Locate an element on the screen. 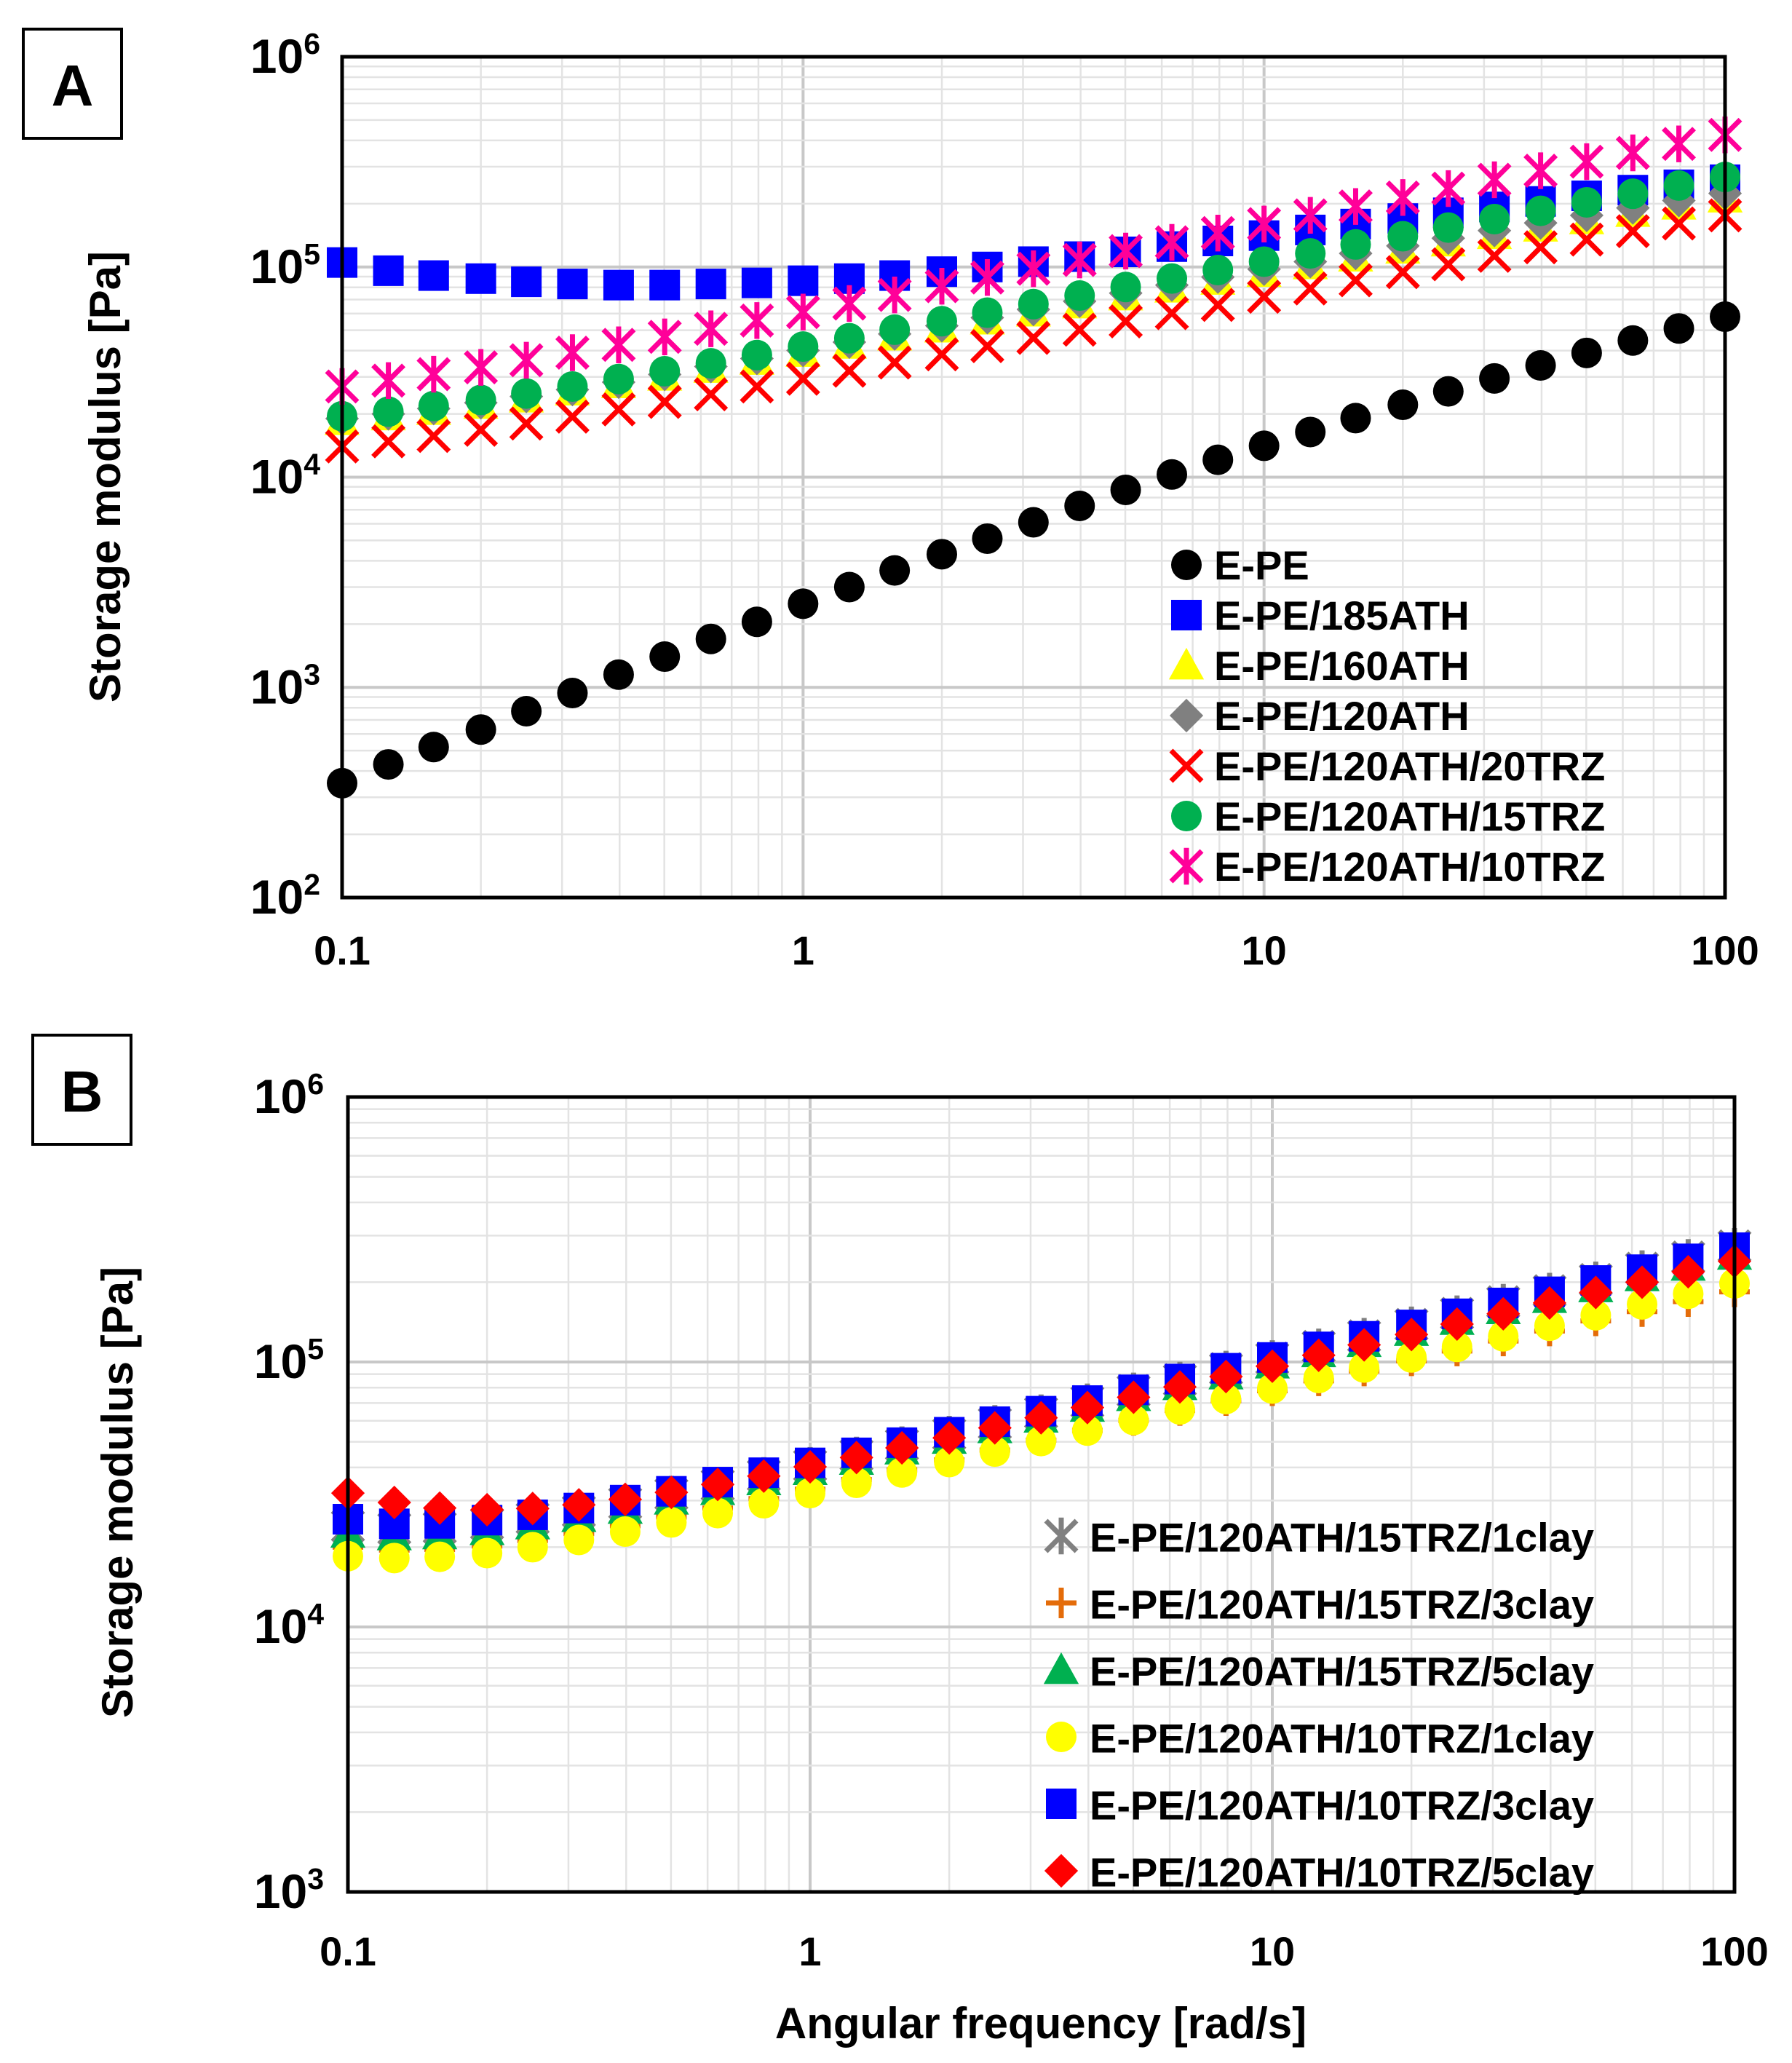 Image resolution: width=1792 pixels, height=2063 pixels. x-tick-label: 10 is located at coordinates (1272, 1951).